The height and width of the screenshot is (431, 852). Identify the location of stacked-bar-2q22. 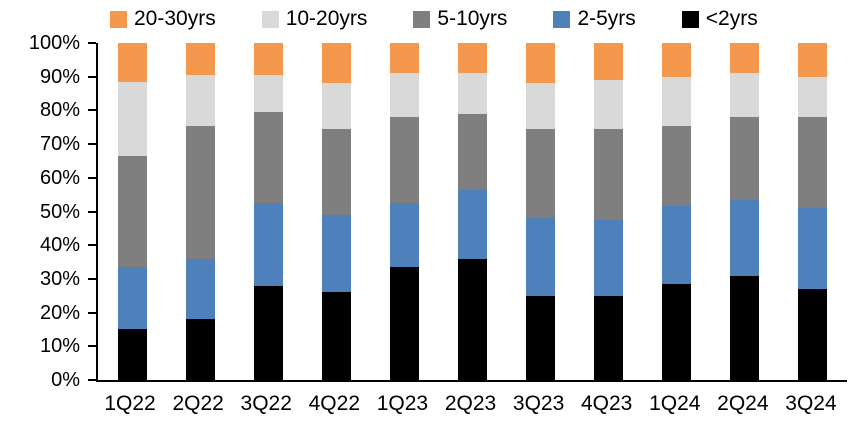
(200, 211).